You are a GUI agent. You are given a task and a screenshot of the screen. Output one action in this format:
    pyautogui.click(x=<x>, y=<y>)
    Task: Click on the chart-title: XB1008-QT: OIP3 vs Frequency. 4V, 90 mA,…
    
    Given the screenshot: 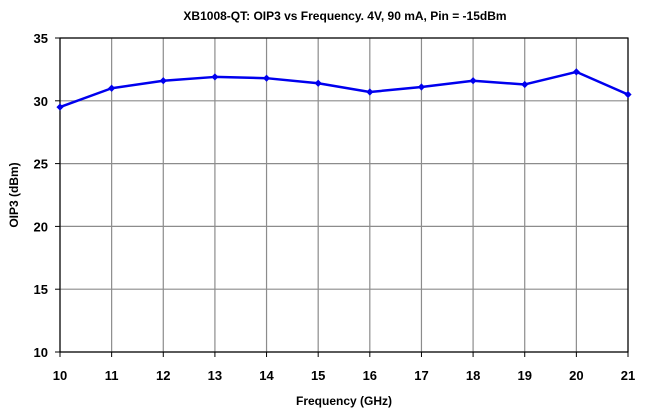 What is the action you would take?
    pyautogui.click(x=344, y=16)
    